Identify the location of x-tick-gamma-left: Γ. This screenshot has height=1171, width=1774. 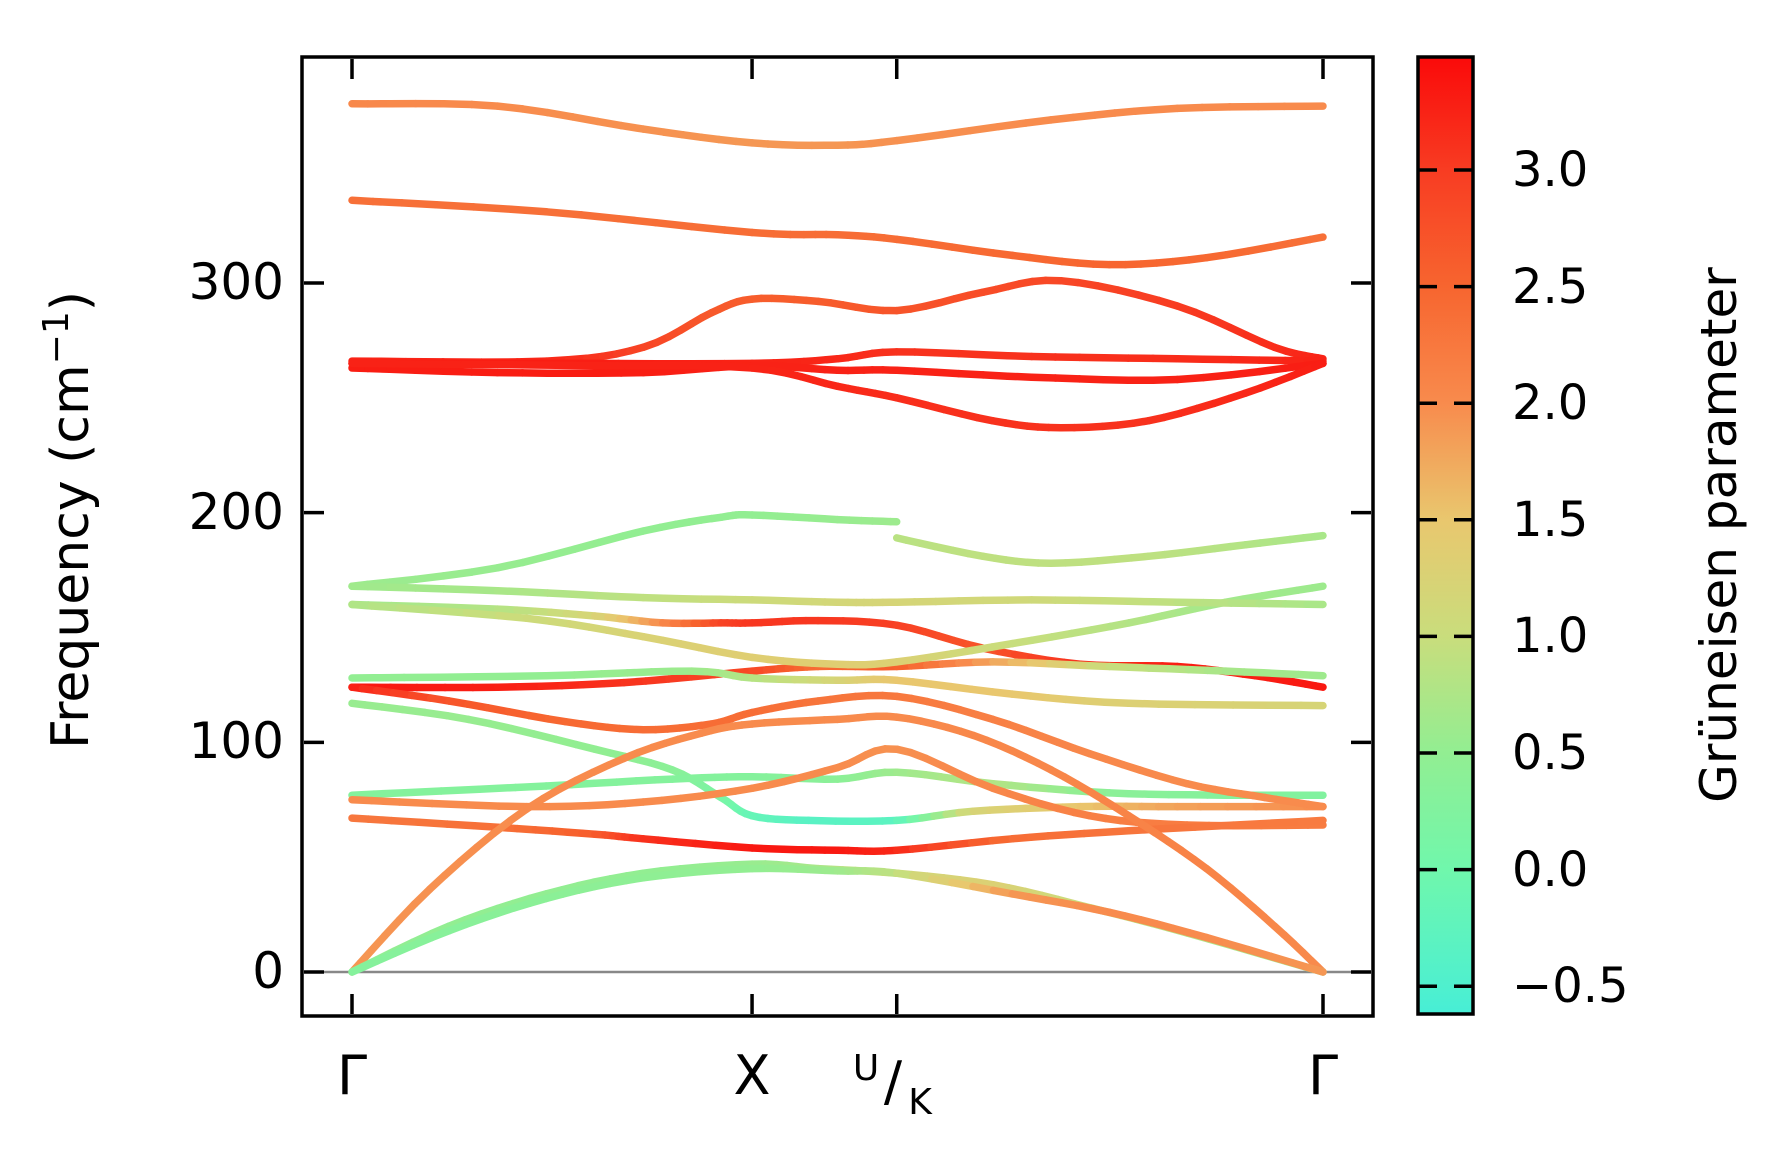
(352, 1075).